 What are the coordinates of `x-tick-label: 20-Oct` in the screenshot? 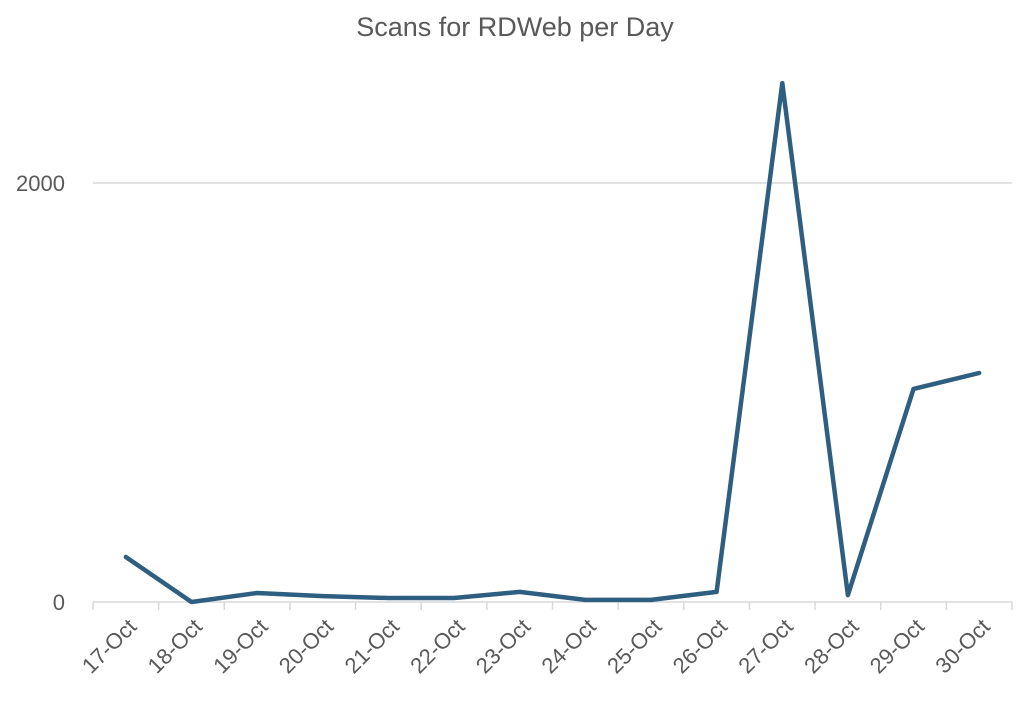 It's located at (306, 646).